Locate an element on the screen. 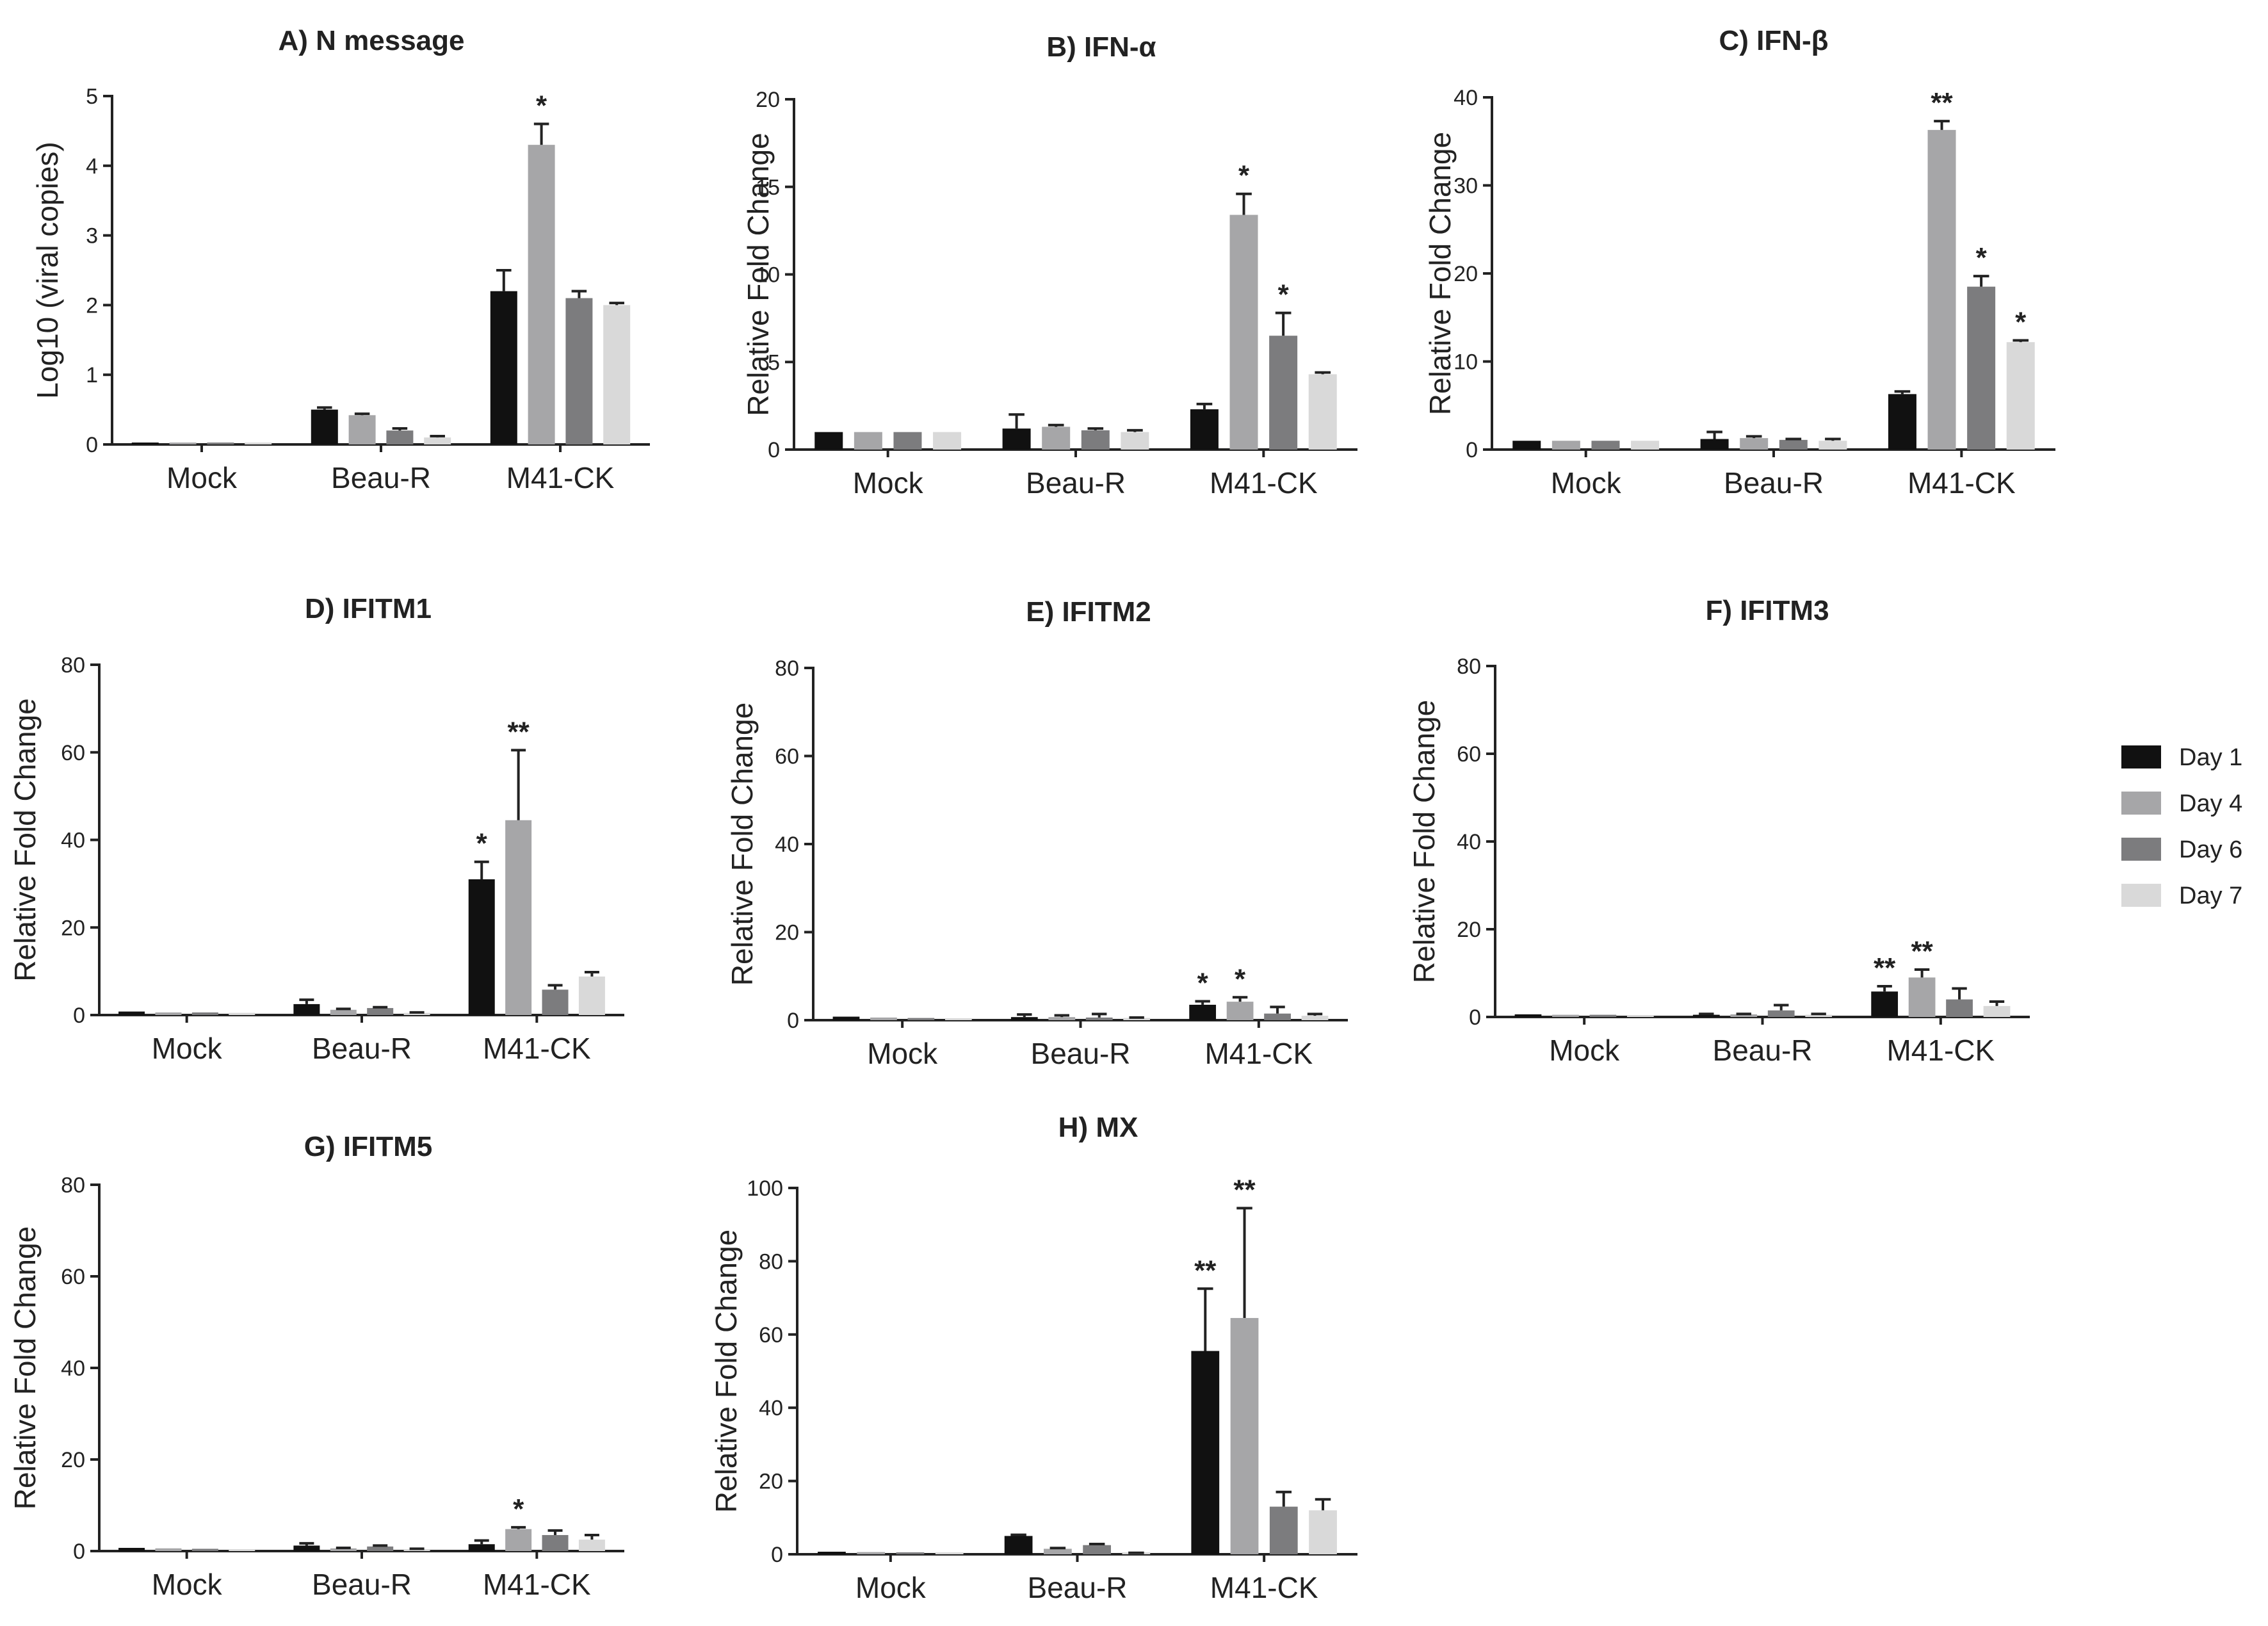  panel-title: D) IFITM1 is located at coordinates (368, 608).